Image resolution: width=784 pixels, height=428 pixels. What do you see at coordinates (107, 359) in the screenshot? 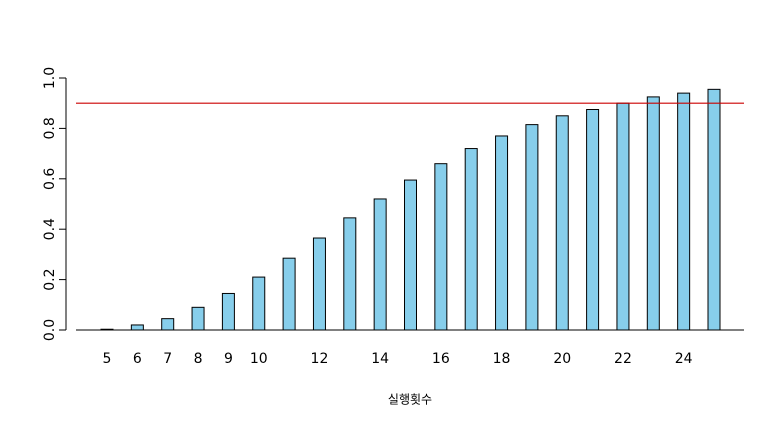
I see `x-tick-label: 5` at bounding box center [107, 359].